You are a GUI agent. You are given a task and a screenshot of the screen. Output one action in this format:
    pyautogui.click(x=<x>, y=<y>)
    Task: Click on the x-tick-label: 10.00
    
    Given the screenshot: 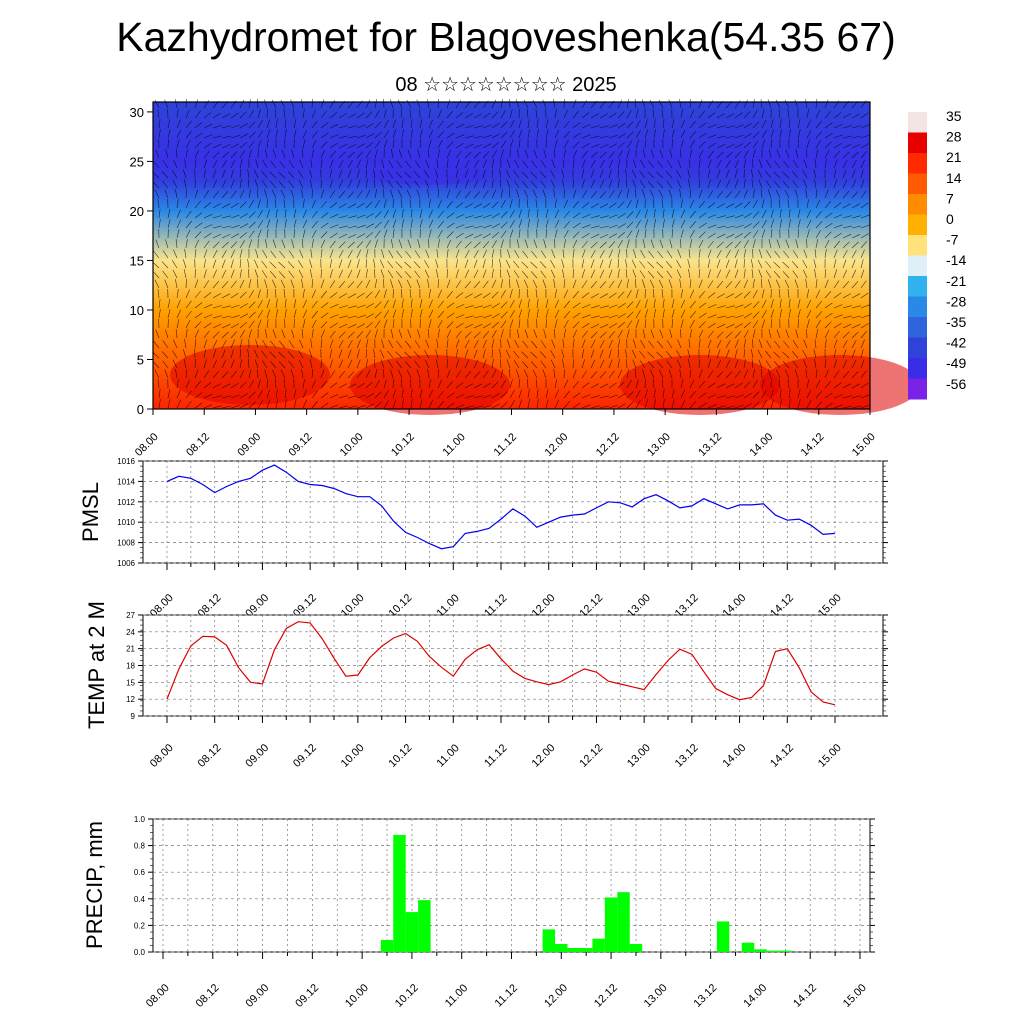 What is the action you would take?
    pyautogui.click(x=357, y=996)
    